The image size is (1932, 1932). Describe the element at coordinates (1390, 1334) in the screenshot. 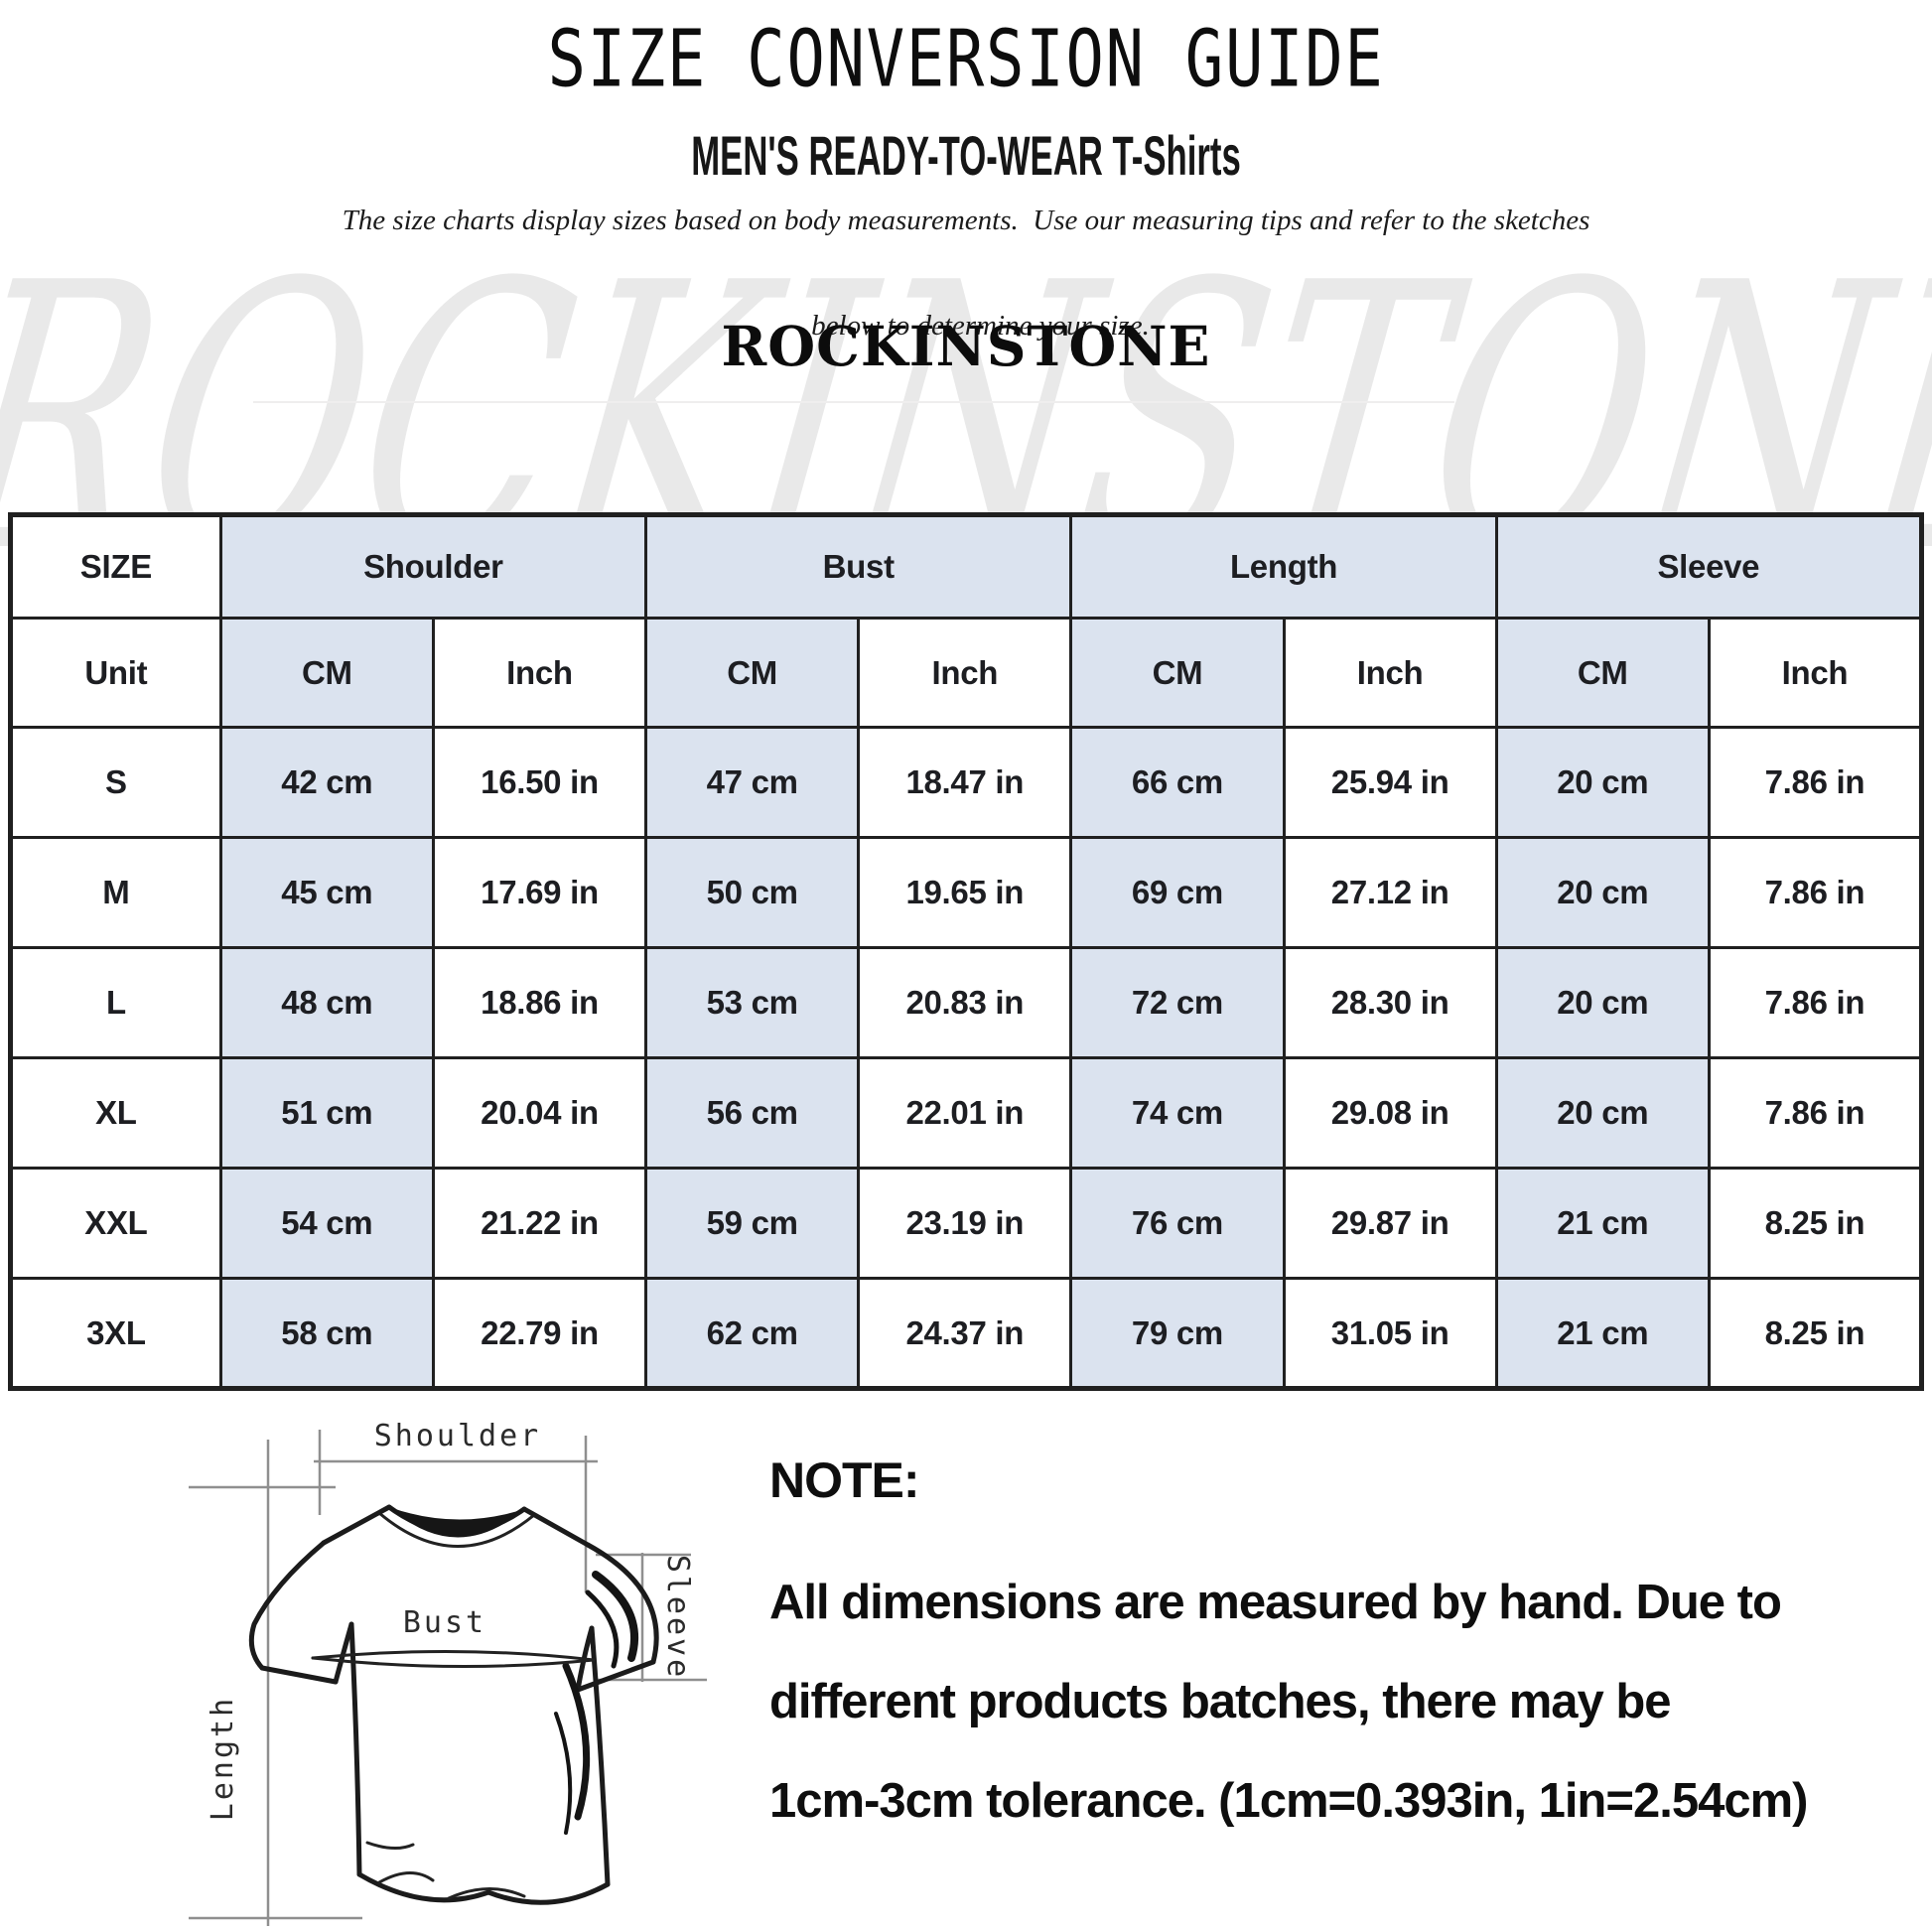

I see `value-cell: 31.05 in` at that location.